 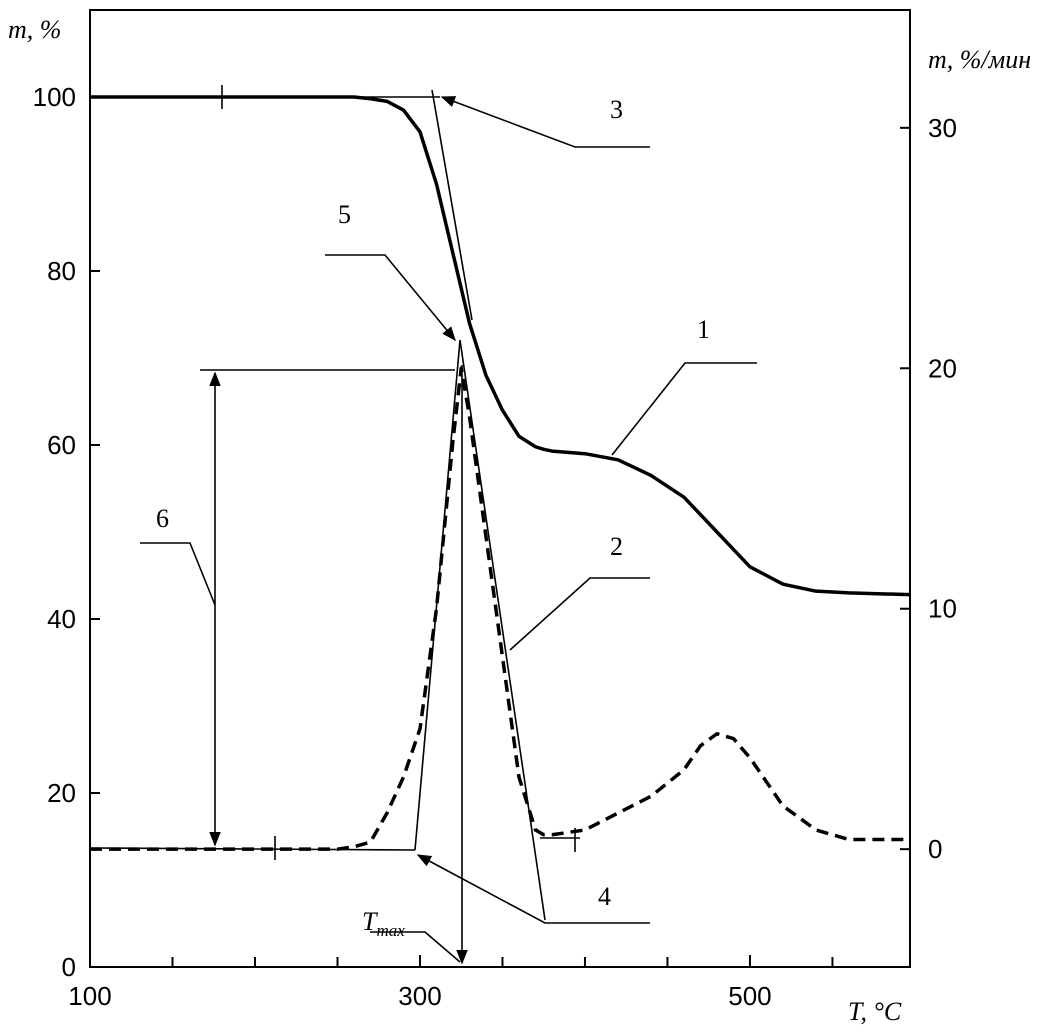 What do you see at coordinates (89, 996) in the screenshot?
I see `x-tick-label: 100` at bounding box center [89, 996].